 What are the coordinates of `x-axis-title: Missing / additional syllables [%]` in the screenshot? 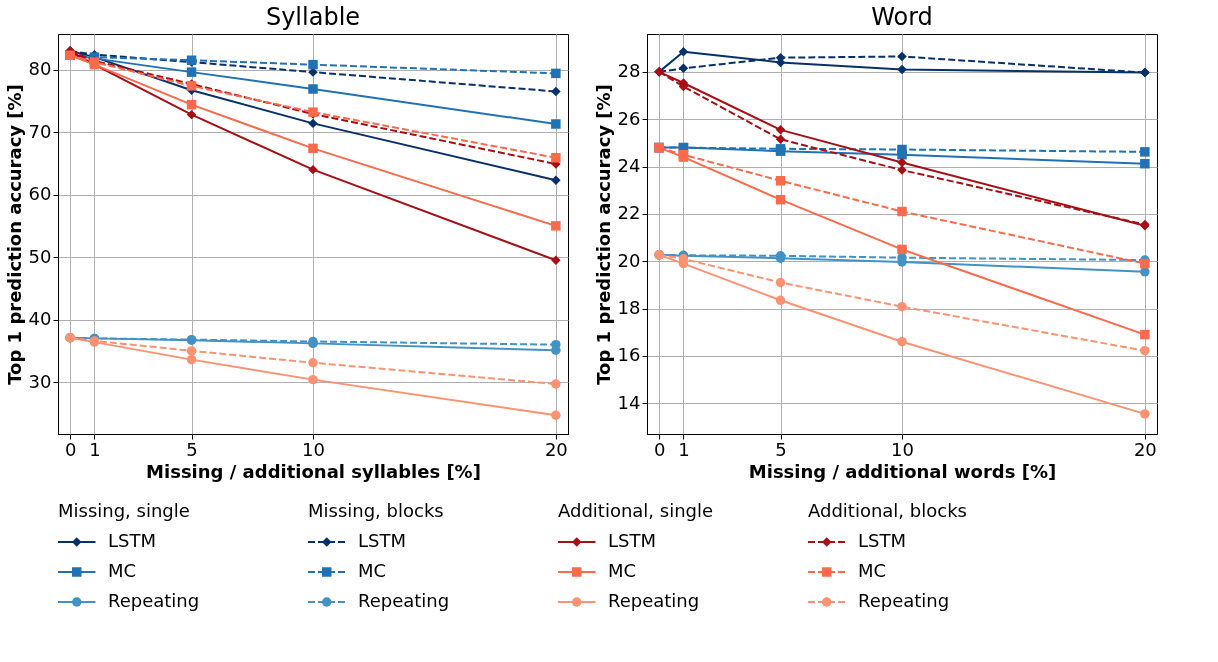 It's located at (313, 471).